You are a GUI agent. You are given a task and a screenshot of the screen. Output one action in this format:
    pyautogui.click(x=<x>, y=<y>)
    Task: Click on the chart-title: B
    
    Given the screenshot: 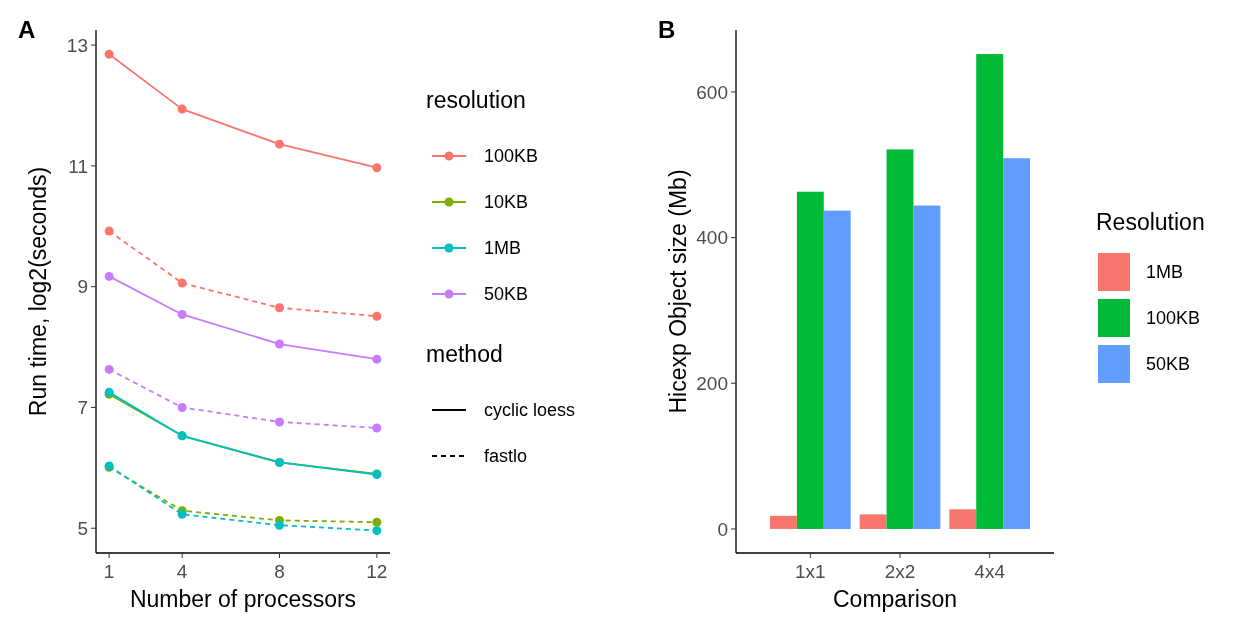 What is the action you would take?
    pyautogui.click(x=667, y=29)
    